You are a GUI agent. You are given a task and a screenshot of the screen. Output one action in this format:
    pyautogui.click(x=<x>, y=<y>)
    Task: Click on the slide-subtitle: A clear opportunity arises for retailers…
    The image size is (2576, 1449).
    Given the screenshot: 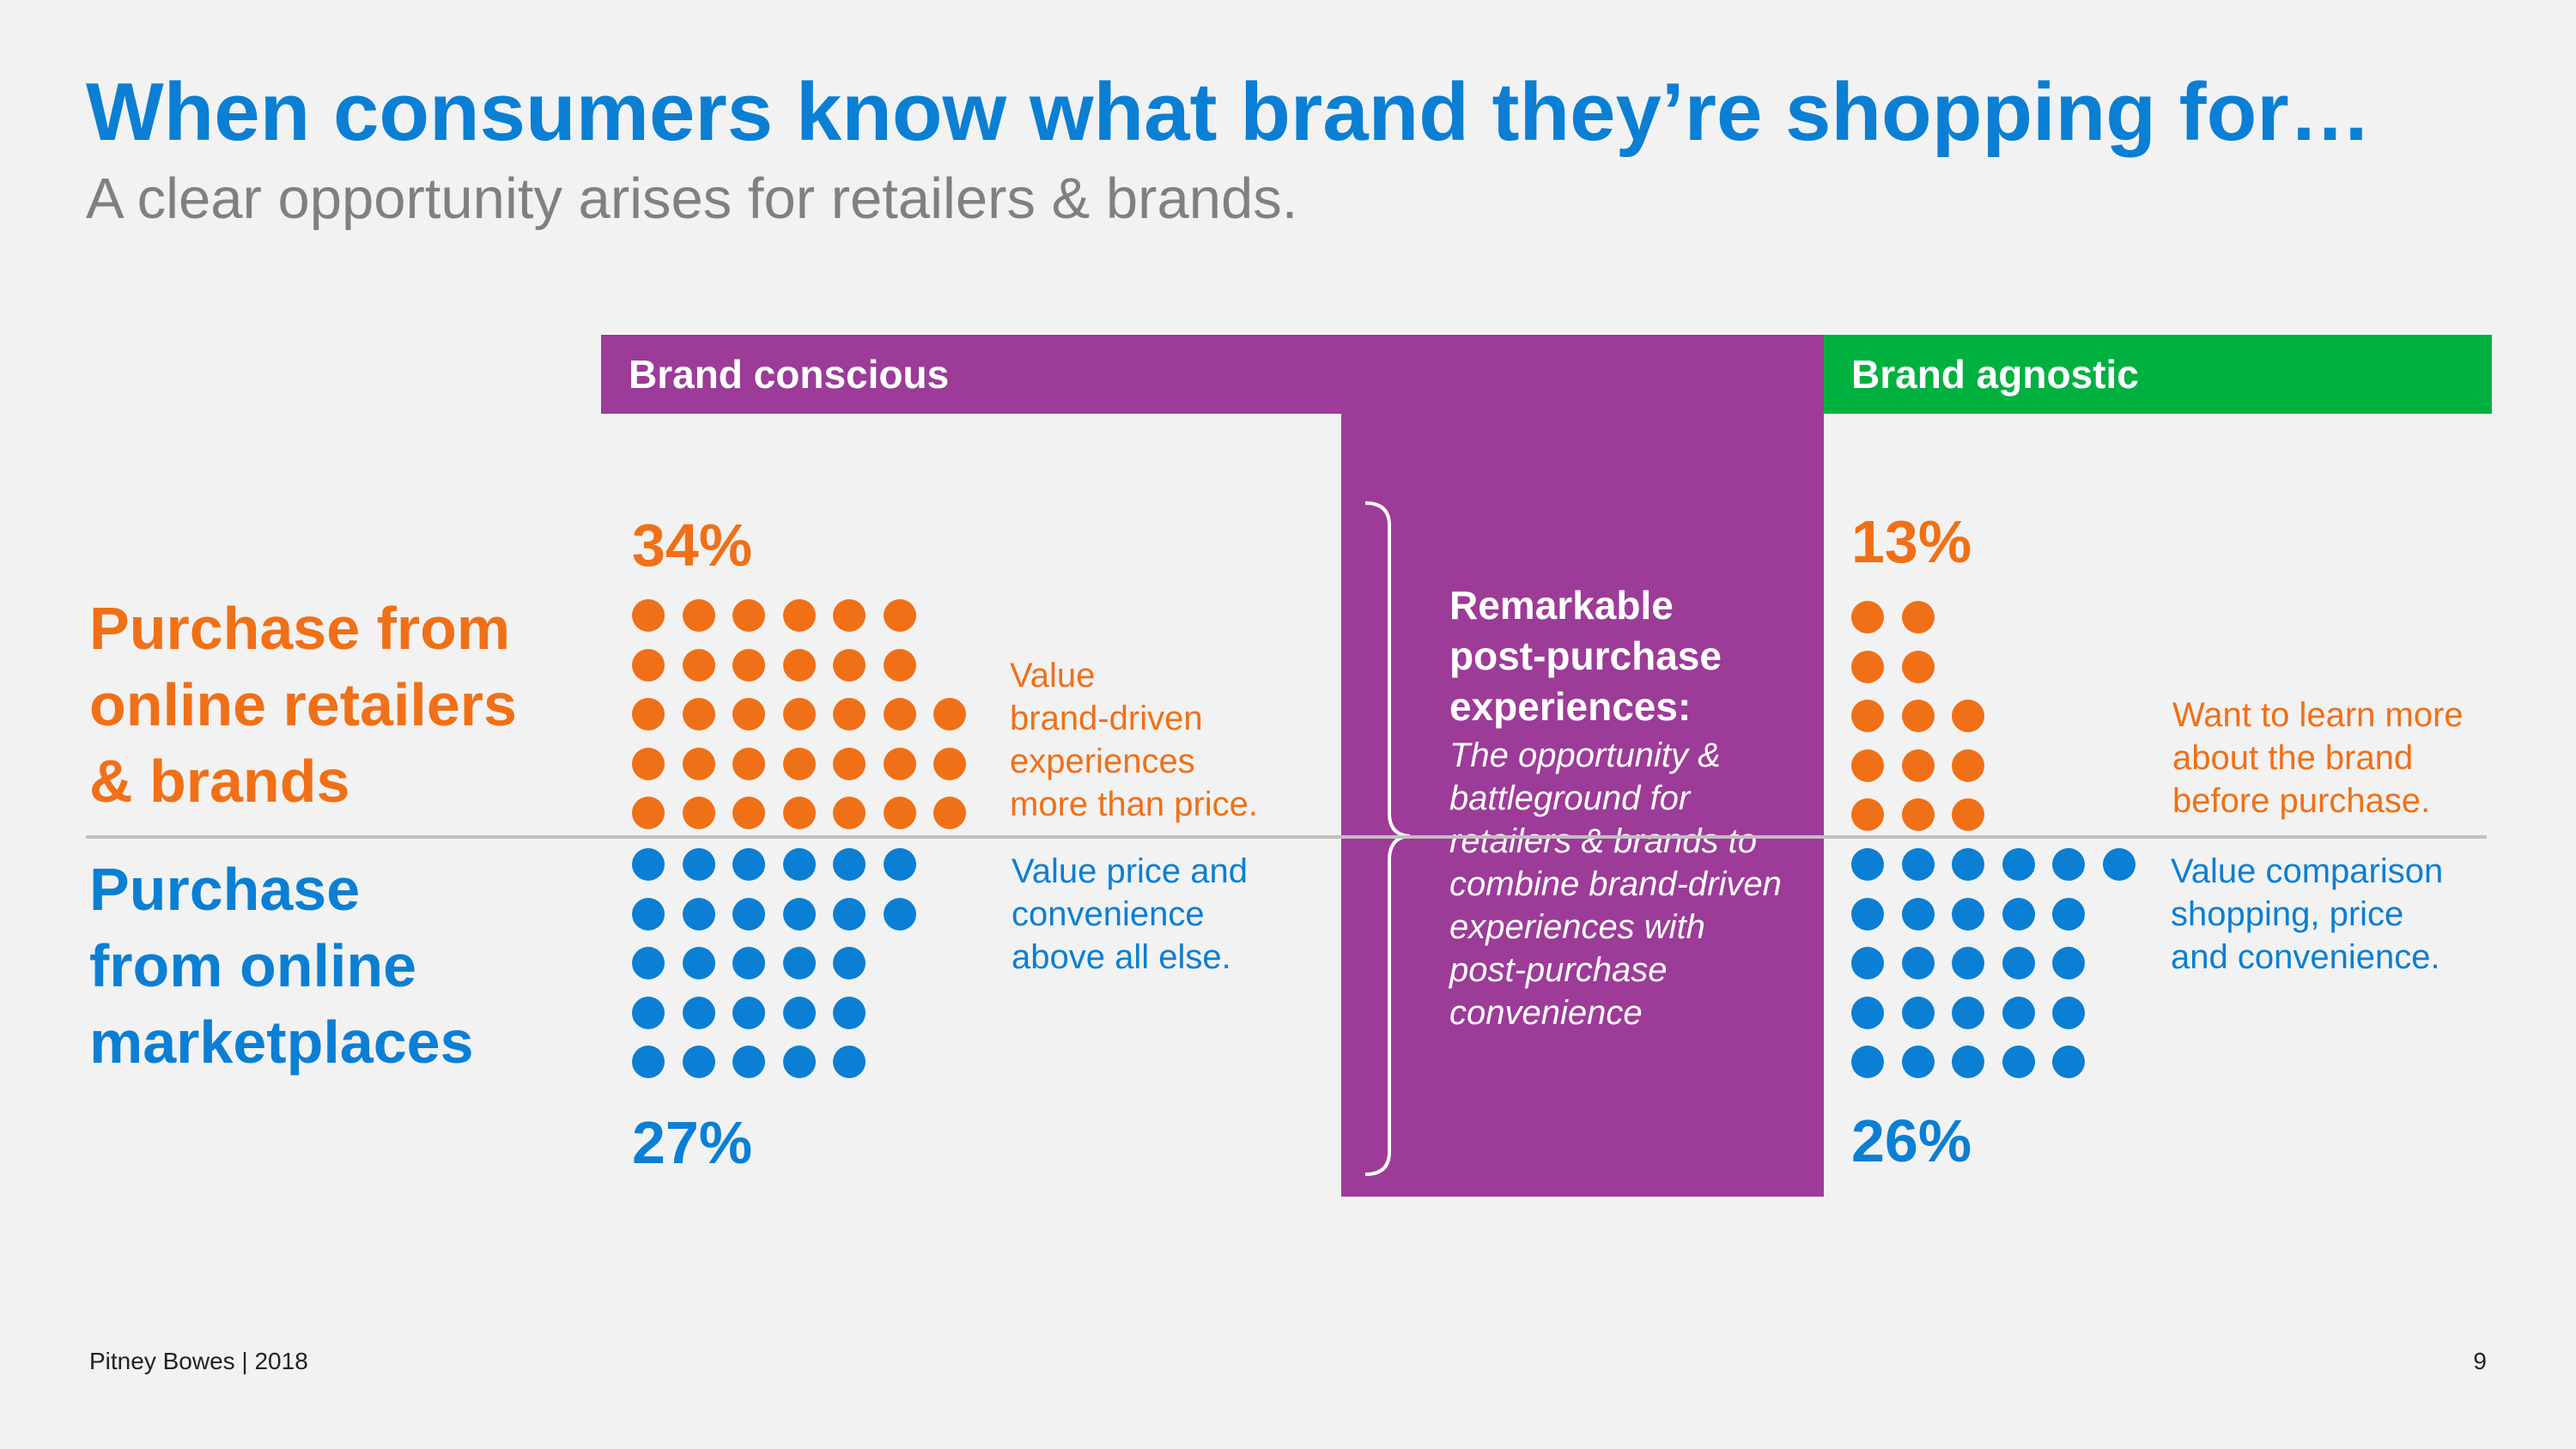 What is the action you would take?
    pyautogui.click(x=692, y=199)
    